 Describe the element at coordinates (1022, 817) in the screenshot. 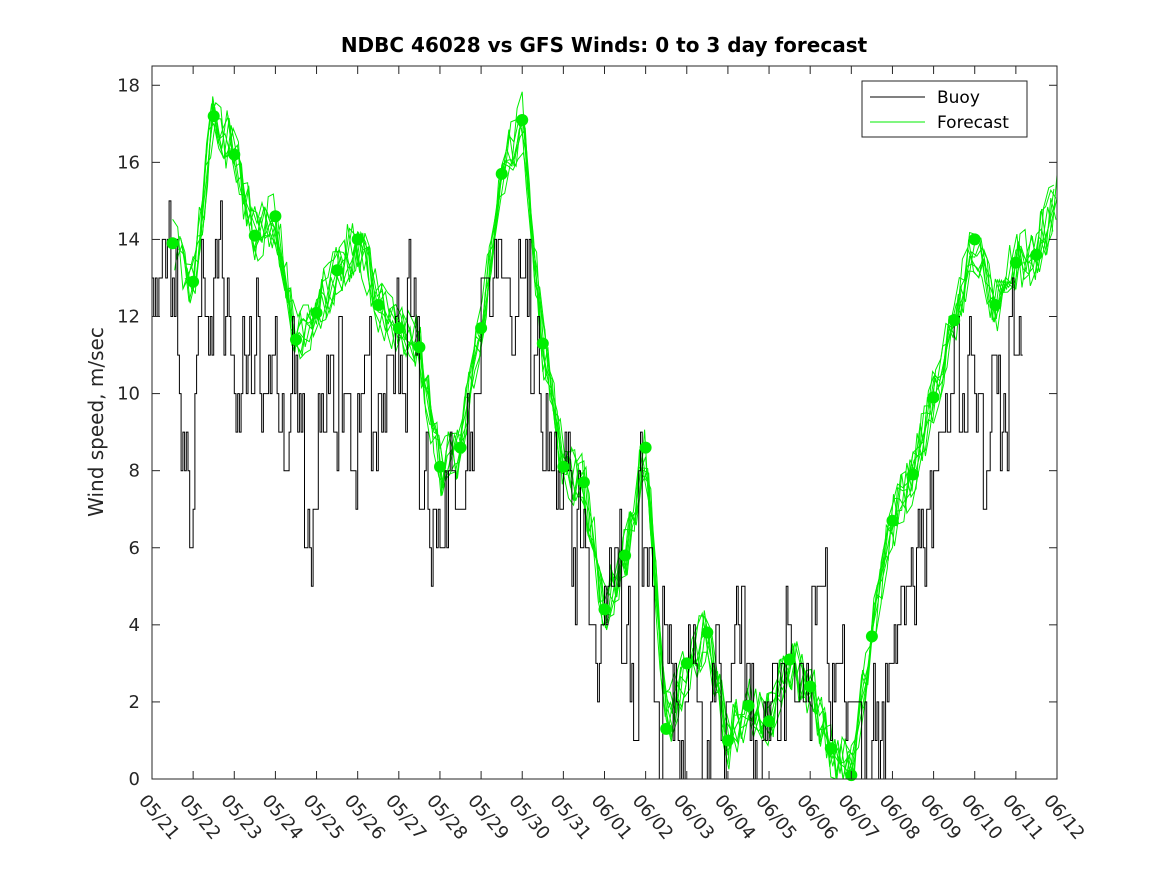

I see `x-tick-label: 06/11` at that location.